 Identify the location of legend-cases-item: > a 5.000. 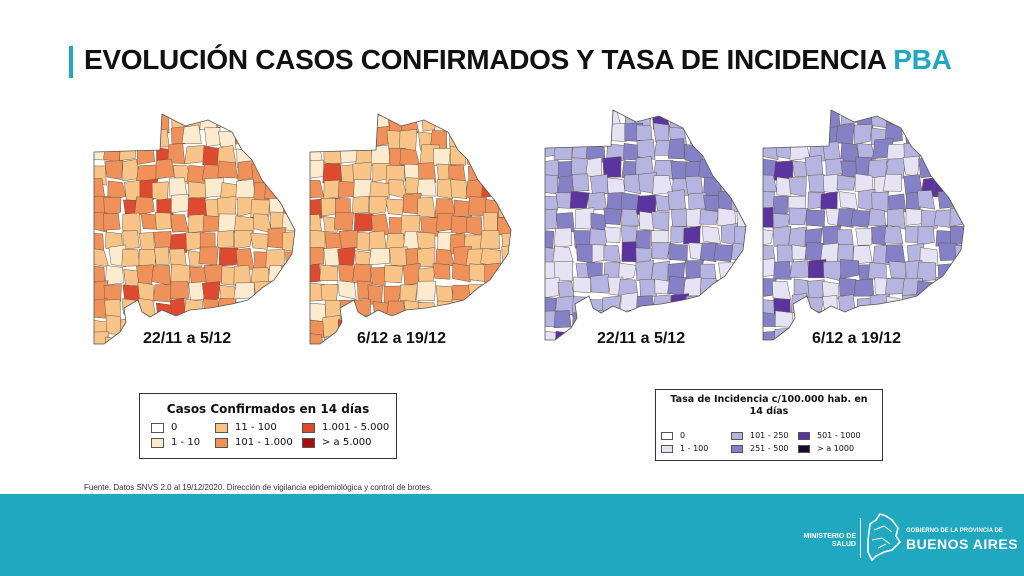
(337, 442).